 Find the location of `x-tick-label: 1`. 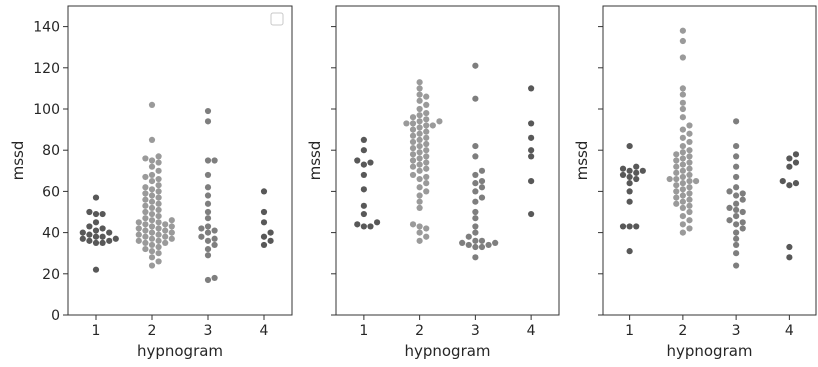

x-tick-label: 1 is located at coordinates (96, 331).